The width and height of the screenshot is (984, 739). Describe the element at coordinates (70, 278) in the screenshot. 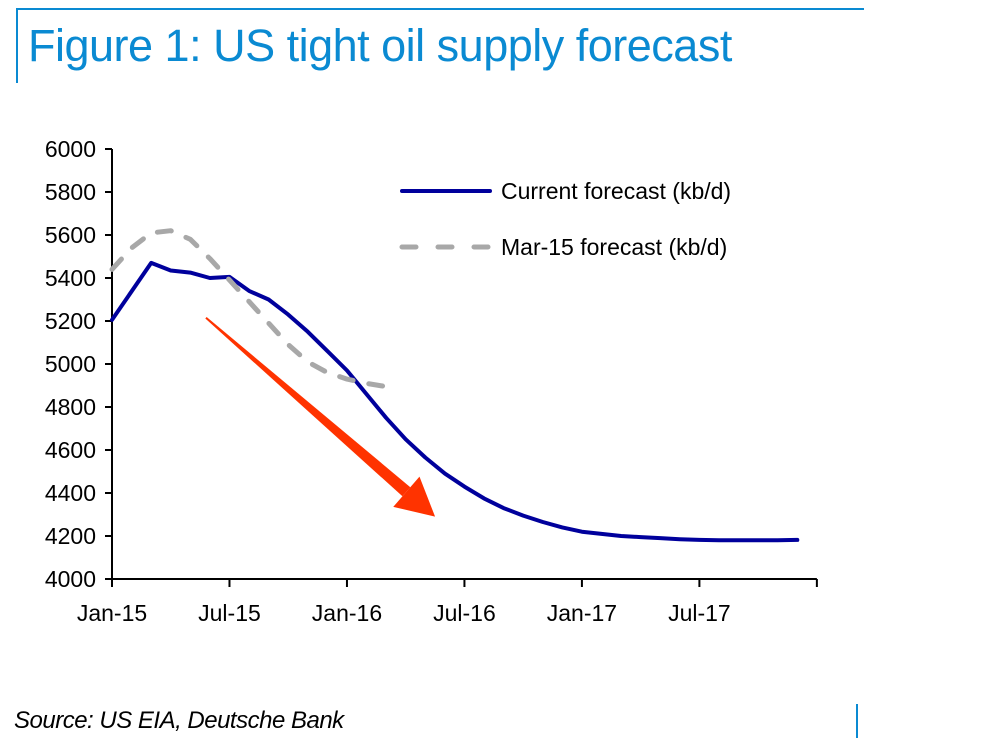

I see `y-tick-label: 5400` at that location.